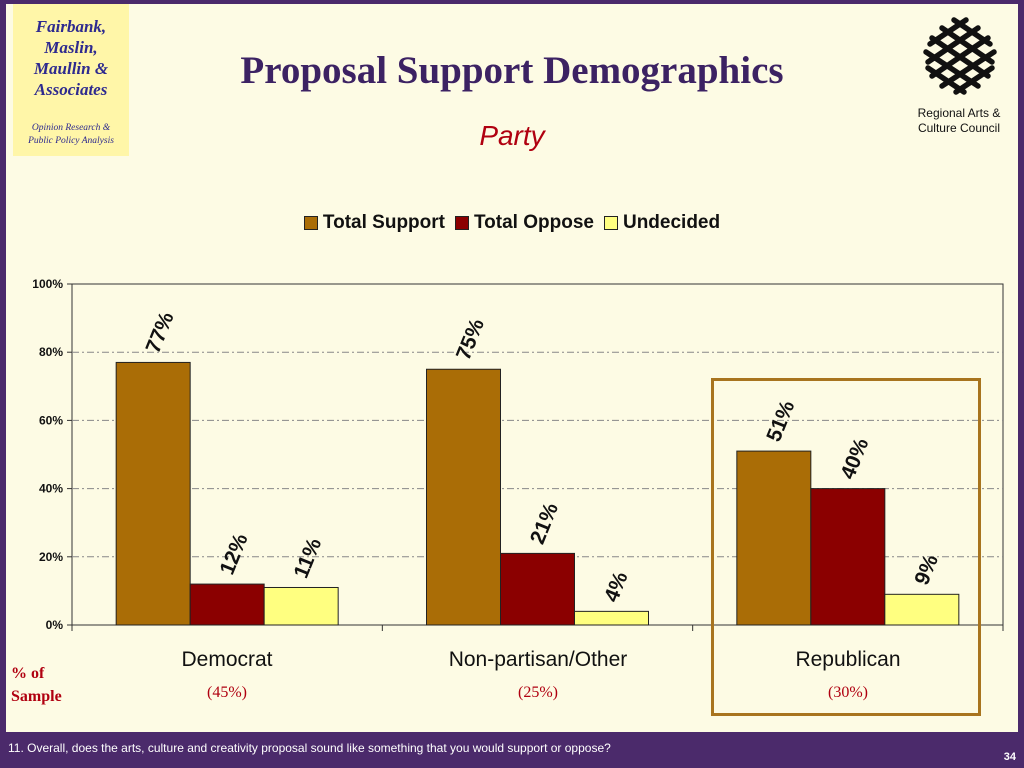 Image resolution: width=1024 pixels, height=768 pixels. Describe the element at coordinates (51, 557) in the screenshot. I see `y-tick-label: 20%` at that location.